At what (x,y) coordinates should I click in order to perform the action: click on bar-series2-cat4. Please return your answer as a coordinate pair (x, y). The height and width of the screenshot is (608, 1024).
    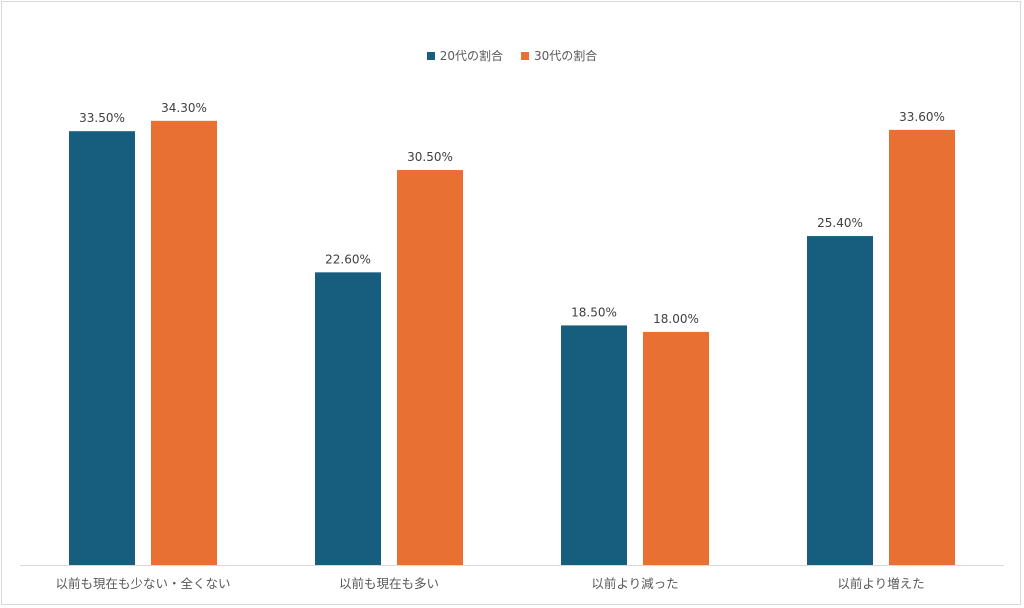
    Looking at the image, I should click on (922, 347).